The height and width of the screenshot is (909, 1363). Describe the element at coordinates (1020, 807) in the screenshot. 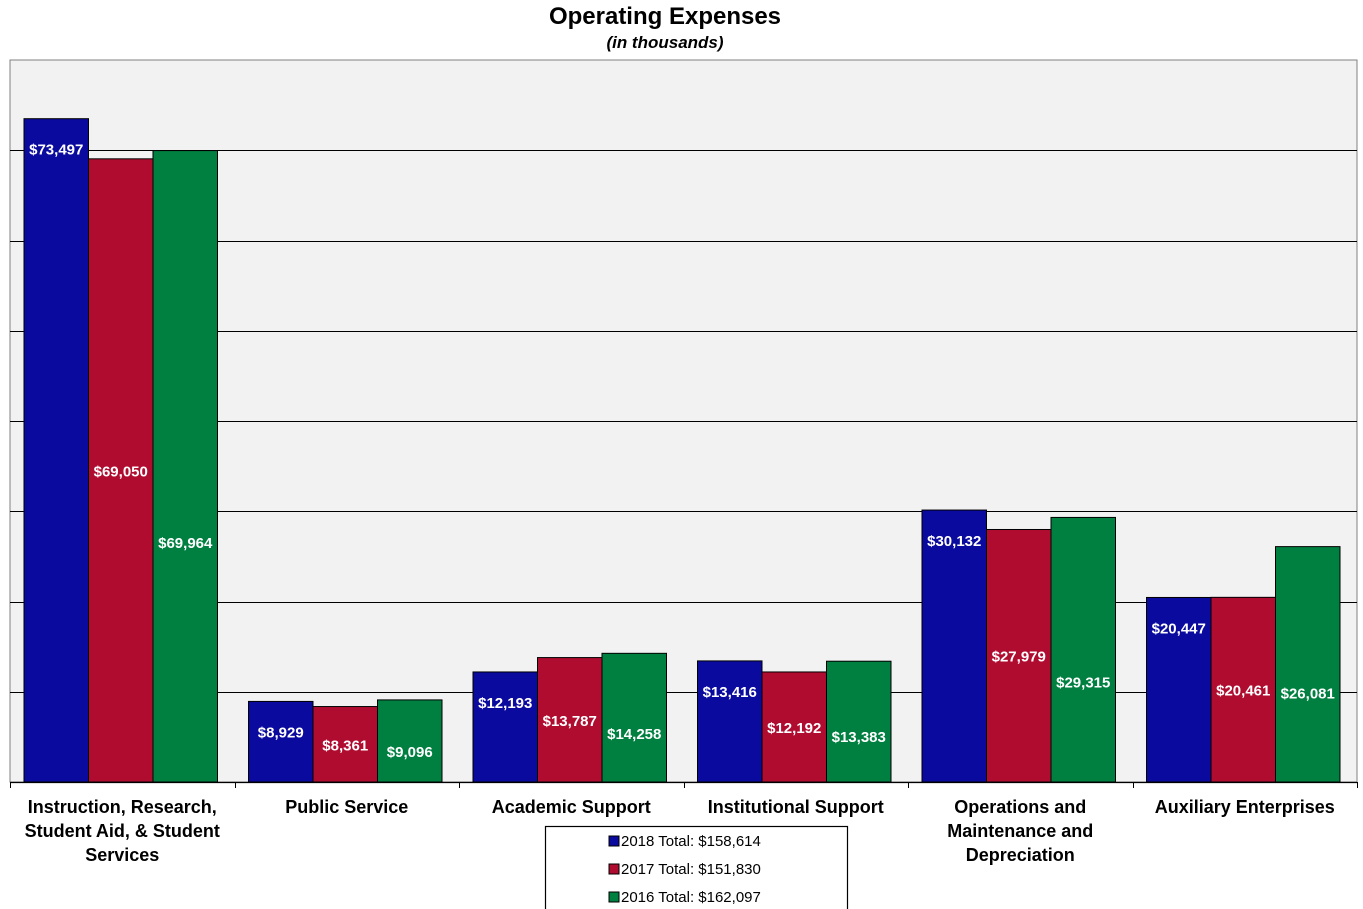

I see `x-tick-label-line: Operations and` at that location.